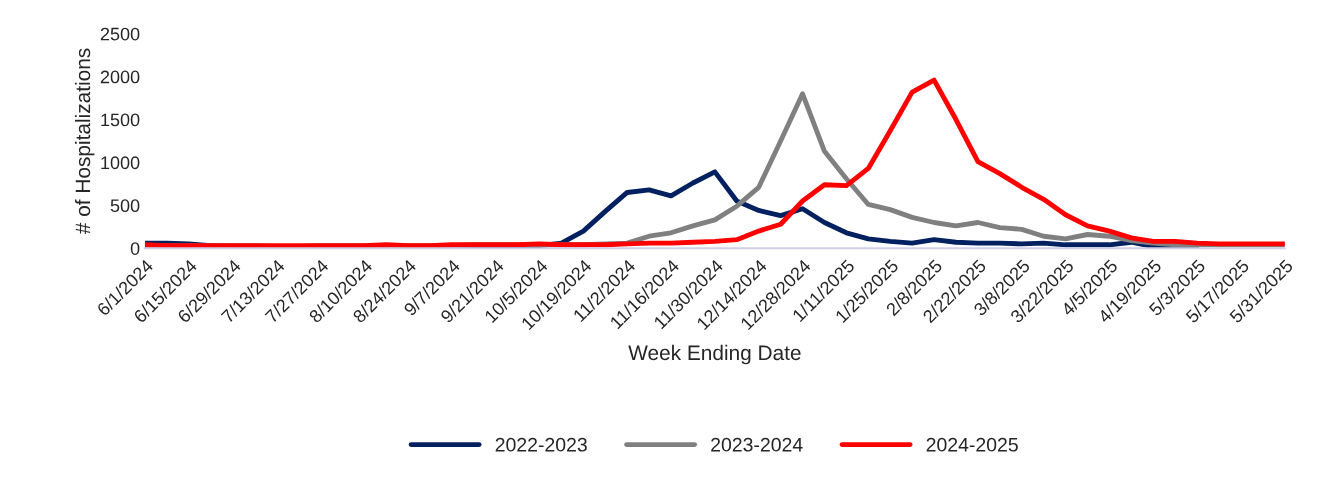 This screenshot has width=1330, height=482. Describe the element at coordinates (120, 163) in the screenshot. I see `y-tick-label: 1000` at that location.